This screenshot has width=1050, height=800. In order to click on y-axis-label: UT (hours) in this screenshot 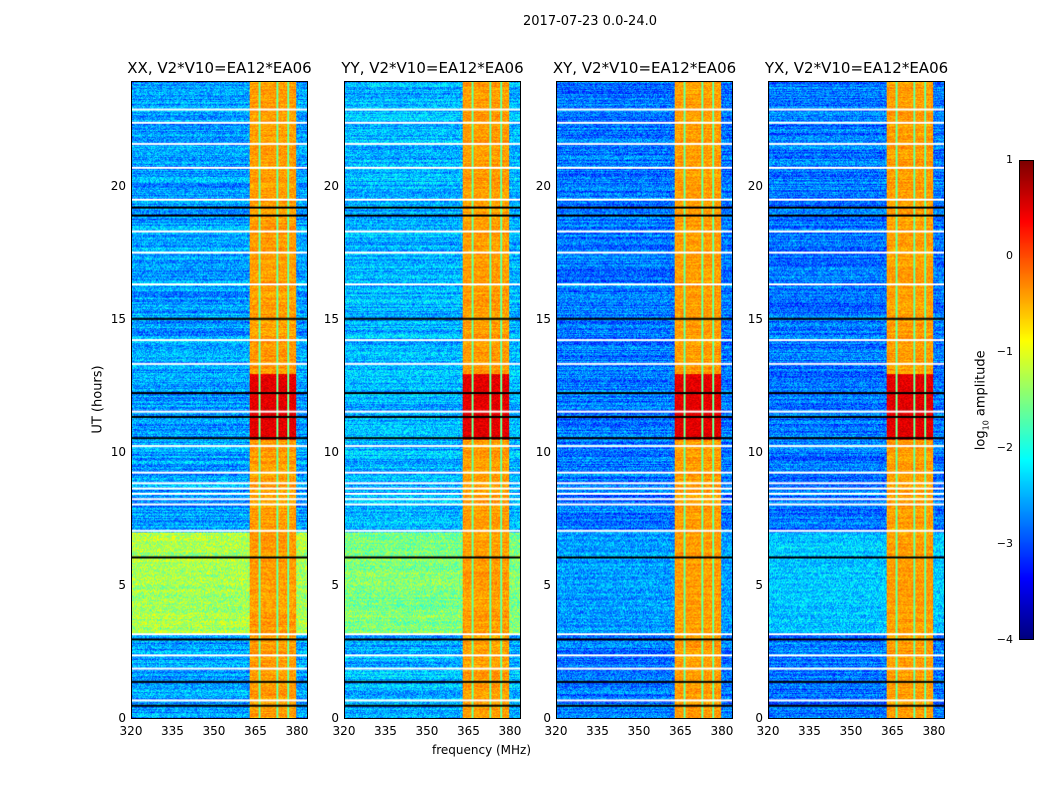, I will do `click(98, 399)`.